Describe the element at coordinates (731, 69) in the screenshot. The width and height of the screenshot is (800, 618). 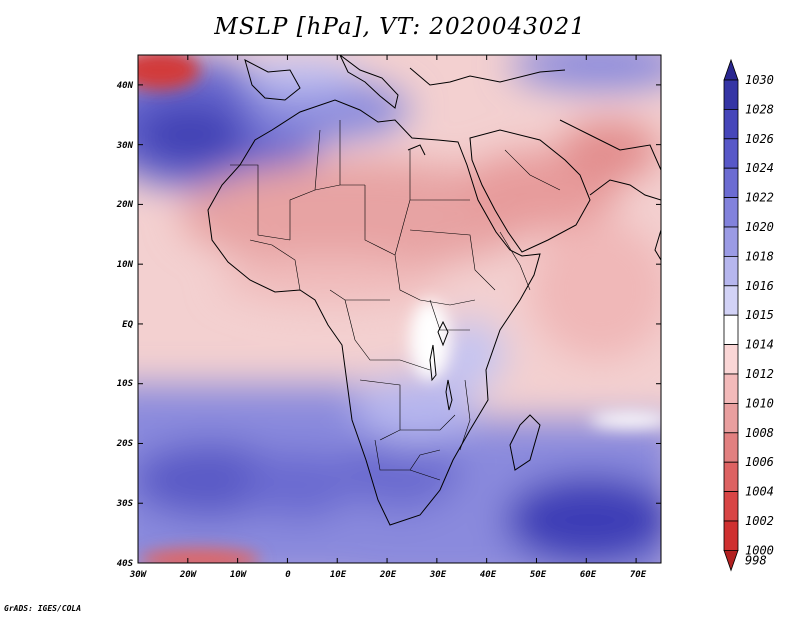
I see `colorbar-top-arrow` at that location.